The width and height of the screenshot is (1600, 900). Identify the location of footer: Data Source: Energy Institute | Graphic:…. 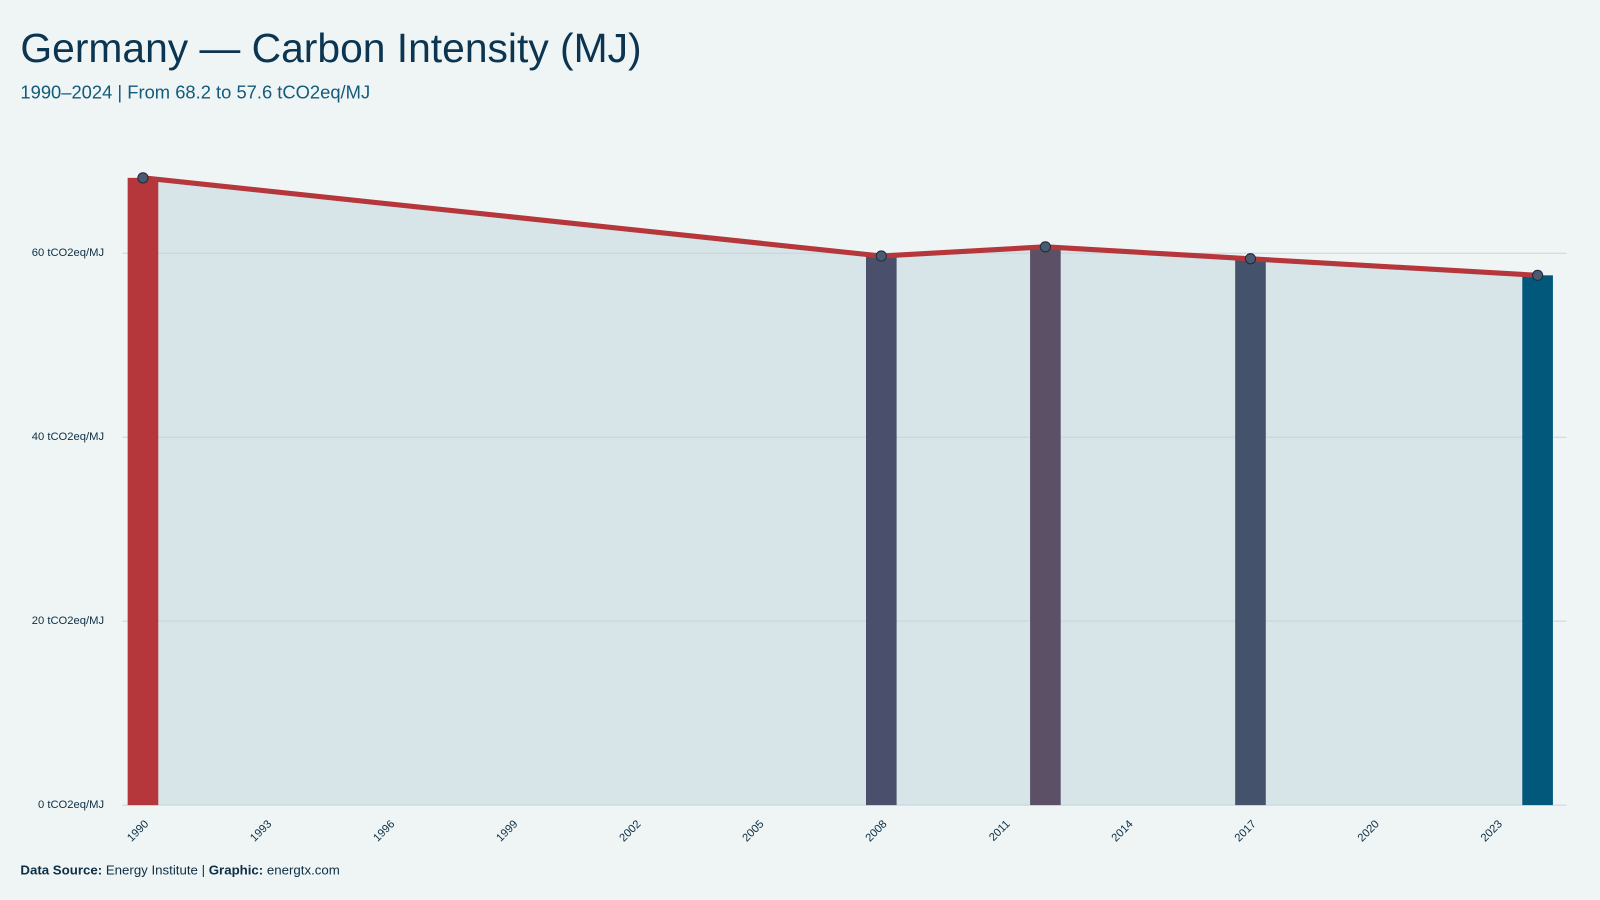
(179, 869).